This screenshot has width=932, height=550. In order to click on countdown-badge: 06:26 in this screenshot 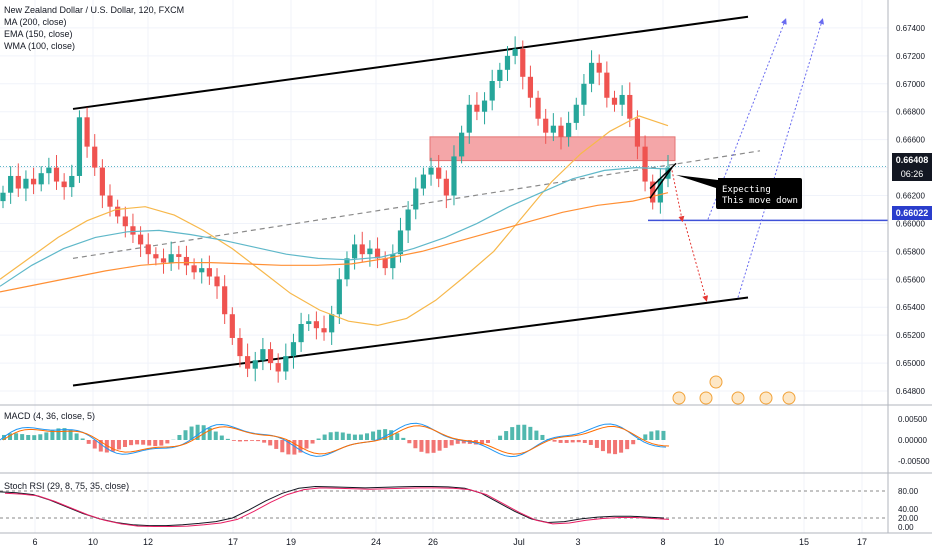, I will do `click(912, 174)`.